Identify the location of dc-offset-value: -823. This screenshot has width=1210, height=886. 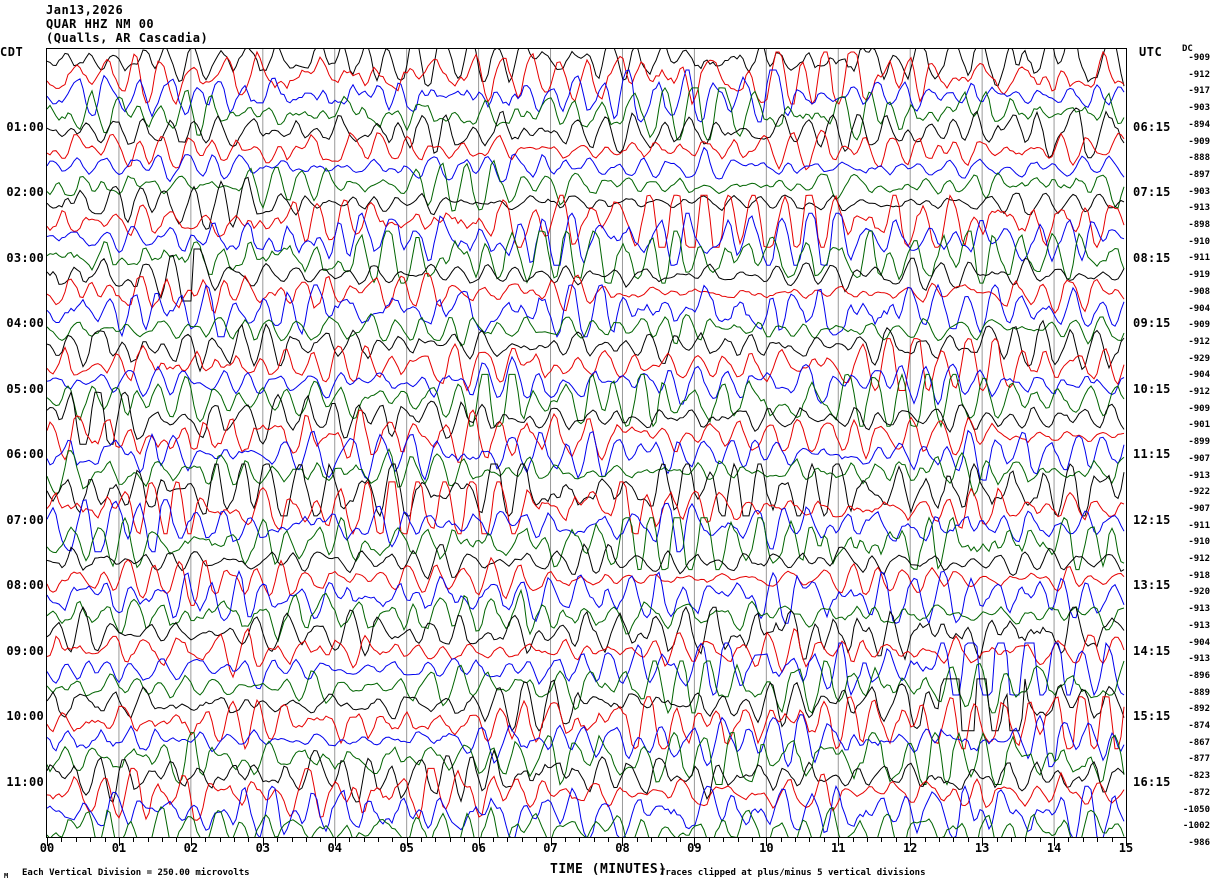
(1199, 776).